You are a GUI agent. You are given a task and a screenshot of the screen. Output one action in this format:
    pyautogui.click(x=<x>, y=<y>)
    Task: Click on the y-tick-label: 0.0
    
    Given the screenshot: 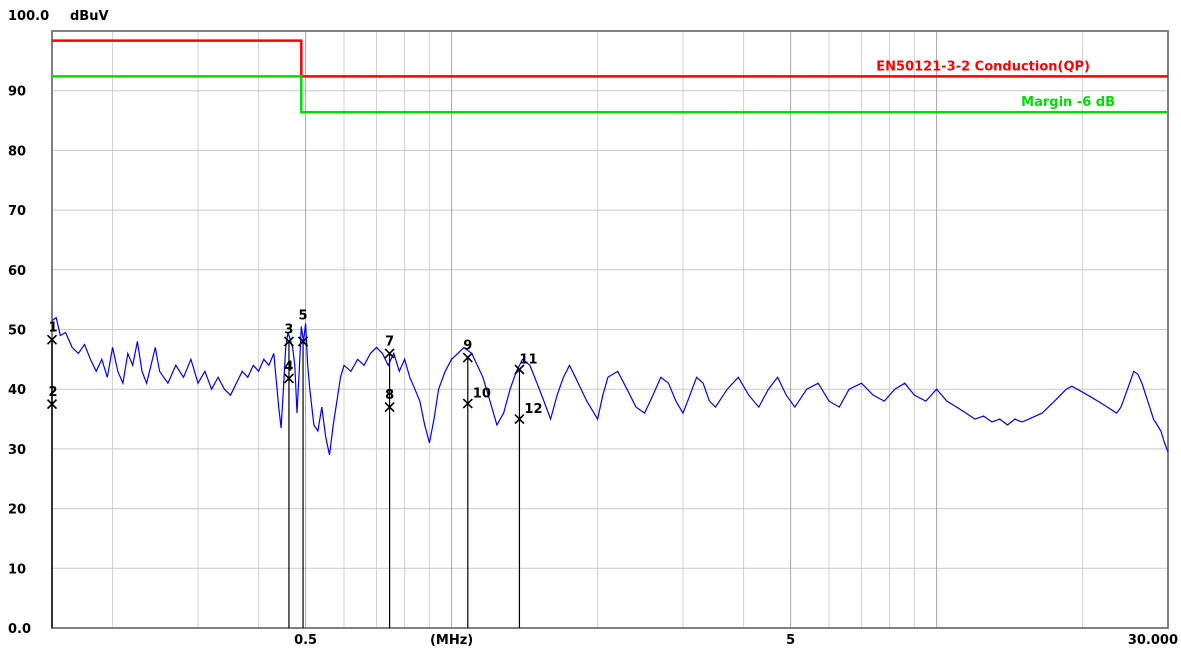 What is the action you would take?
    pyautogui.click(x=19, y=629)
    